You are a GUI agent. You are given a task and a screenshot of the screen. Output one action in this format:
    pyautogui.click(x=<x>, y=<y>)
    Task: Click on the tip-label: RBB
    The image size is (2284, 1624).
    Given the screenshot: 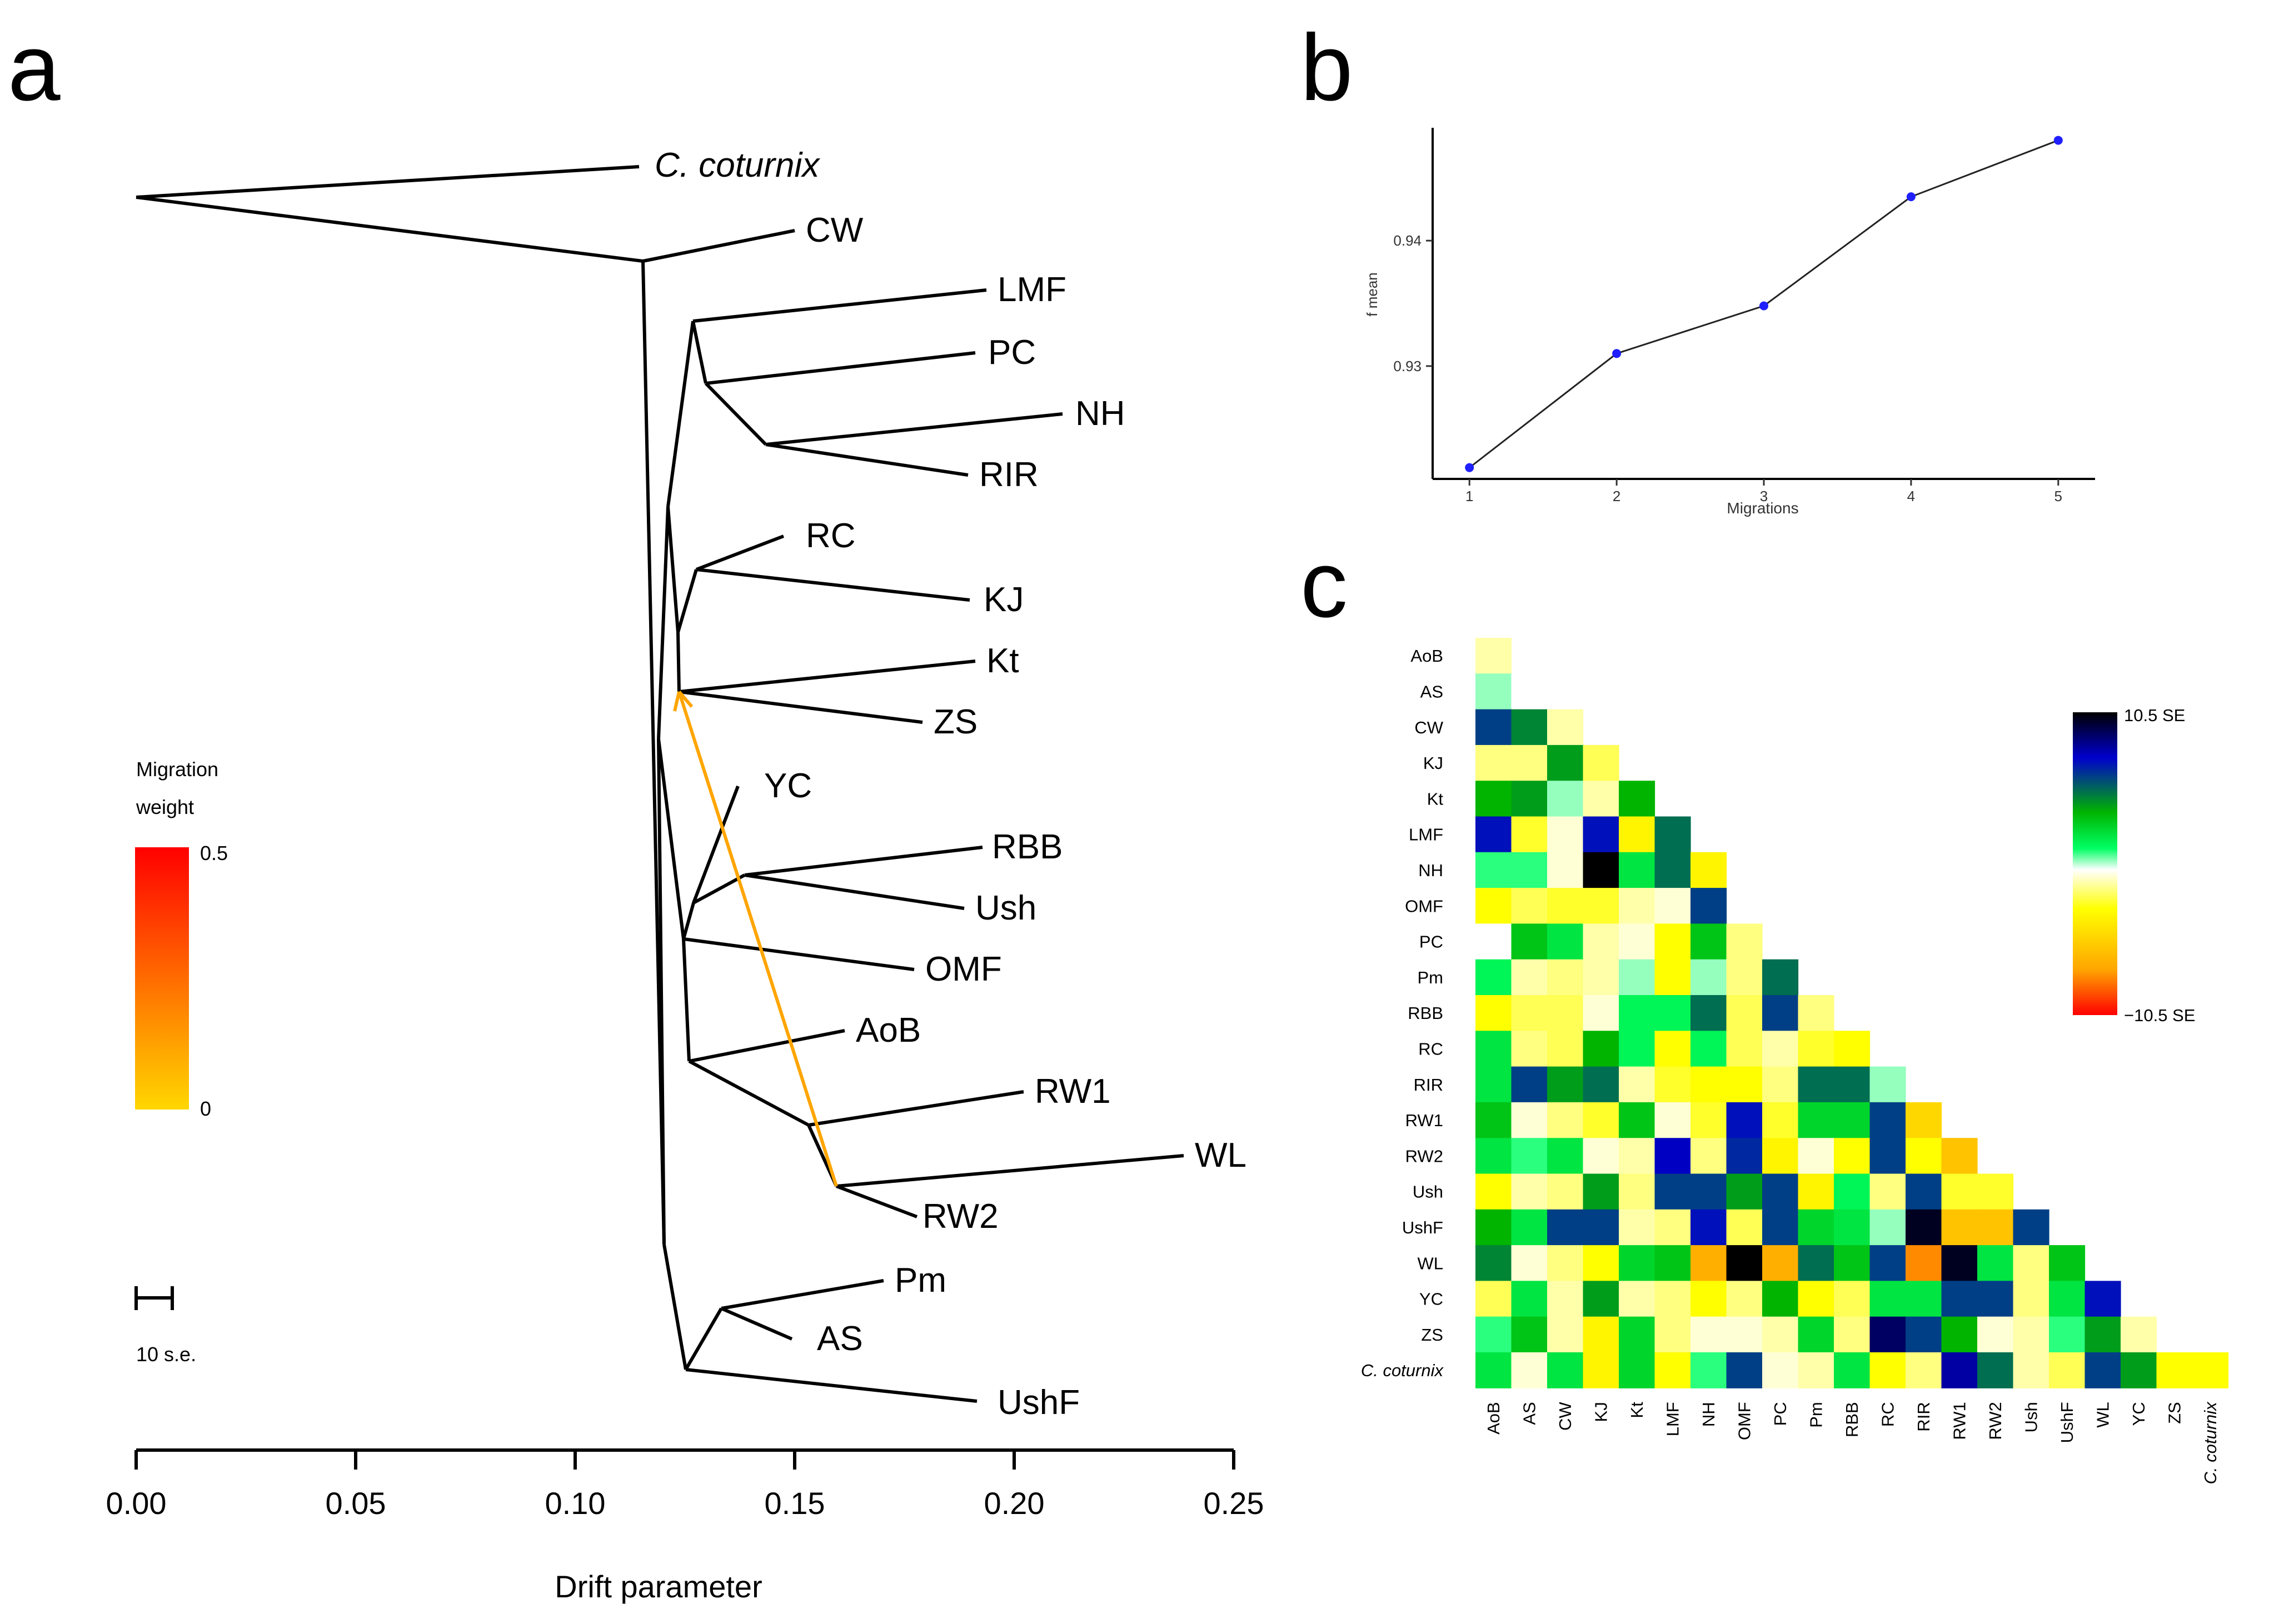 What is the action you would take?
    pyautogui.click(x=1028, y=847)
    